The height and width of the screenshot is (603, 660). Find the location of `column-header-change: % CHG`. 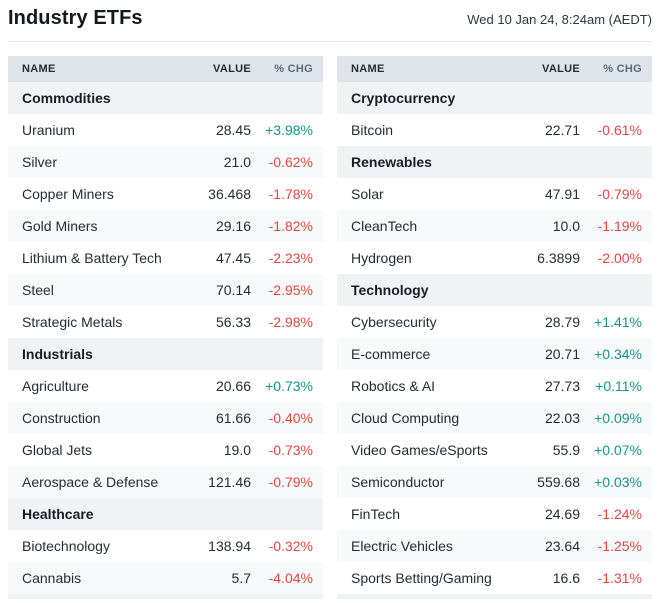

column-header-change: % CHG is located at coordinates (293, 69).